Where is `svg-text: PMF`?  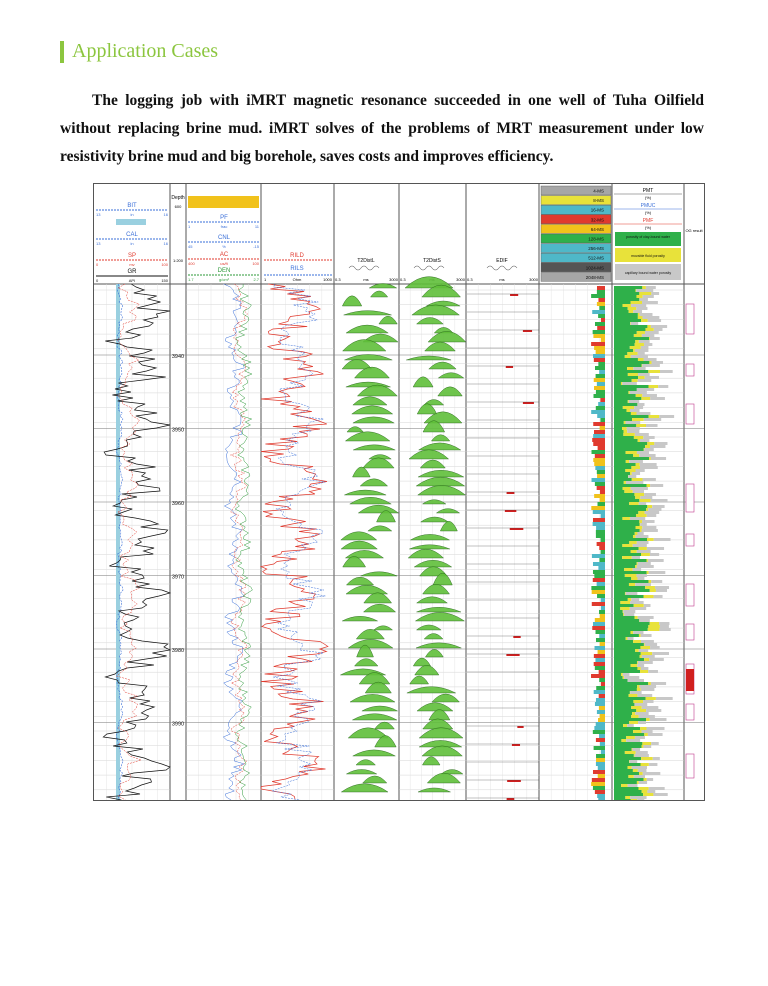 svg-text: PMF is located at coordinates (648, 221).